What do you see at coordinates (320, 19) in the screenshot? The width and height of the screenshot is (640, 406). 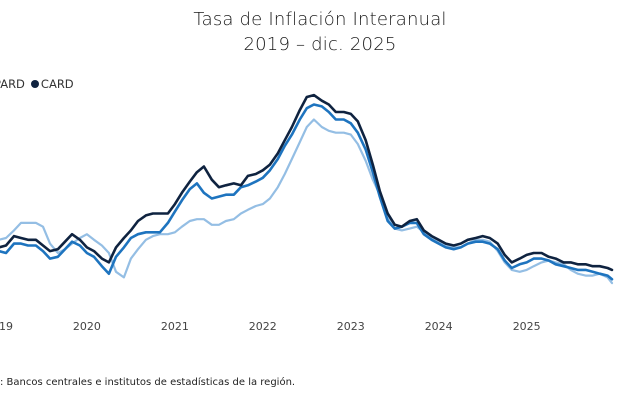 I see `chart-title: Tasa de Inflación Interanual` at bounding box center [320, 19].